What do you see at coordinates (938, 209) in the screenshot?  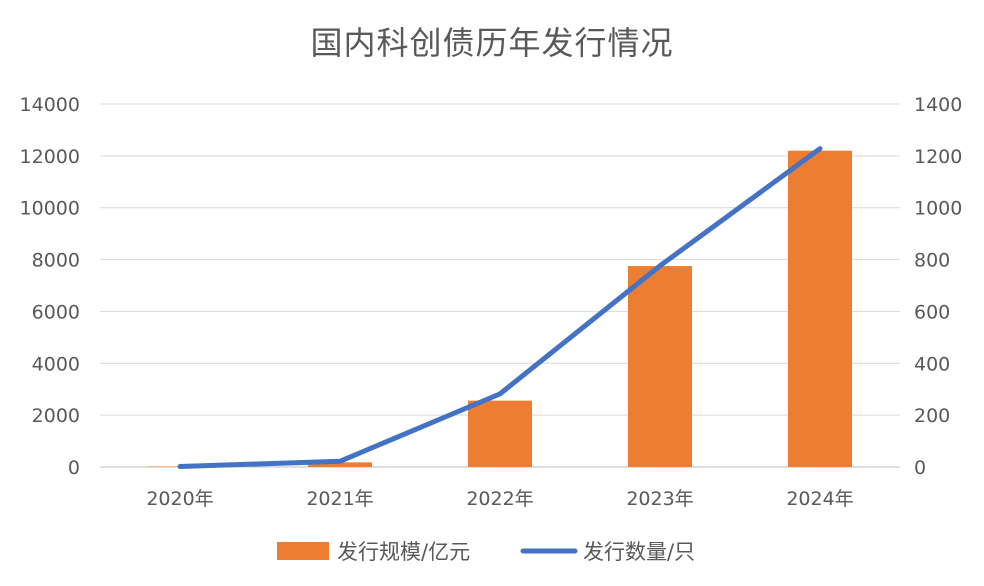 I see `y-right-tick-label: 1000` at bounding box center [938, 209].